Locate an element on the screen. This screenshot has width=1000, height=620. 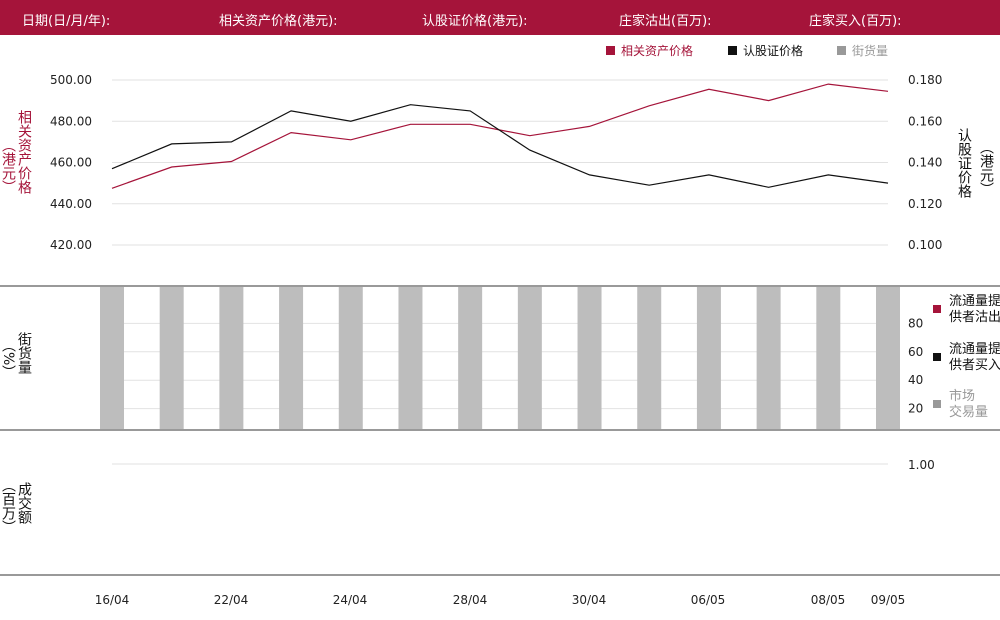
left-axis-label-main: 相关资产价格 is located at coordinates (24, 152).